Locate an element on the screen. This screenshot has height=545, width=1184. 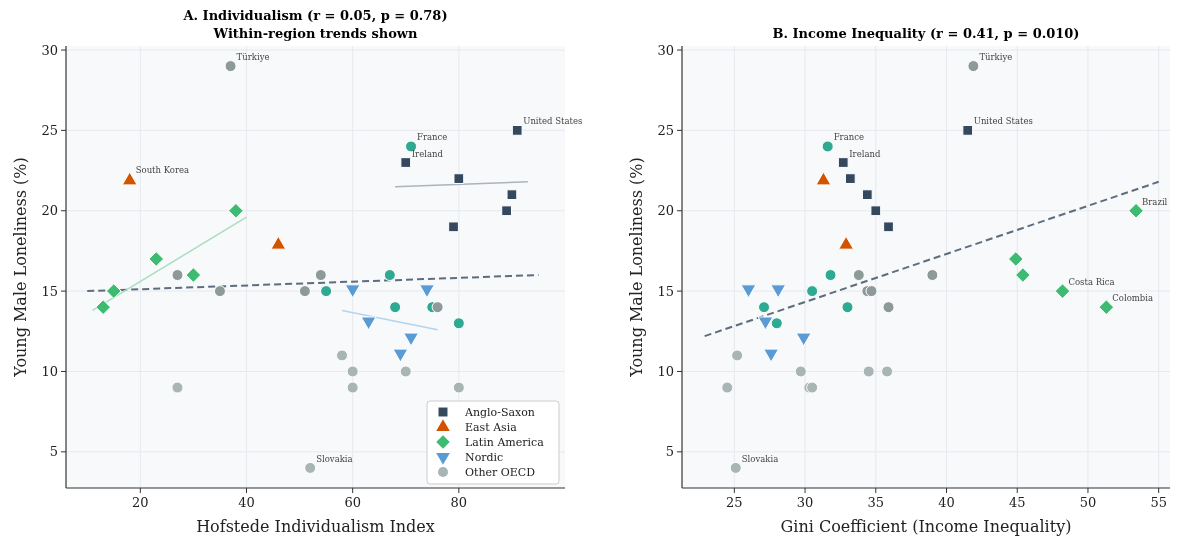
legend-label: Anglo-Saxon is located at coordinates (499, 412).